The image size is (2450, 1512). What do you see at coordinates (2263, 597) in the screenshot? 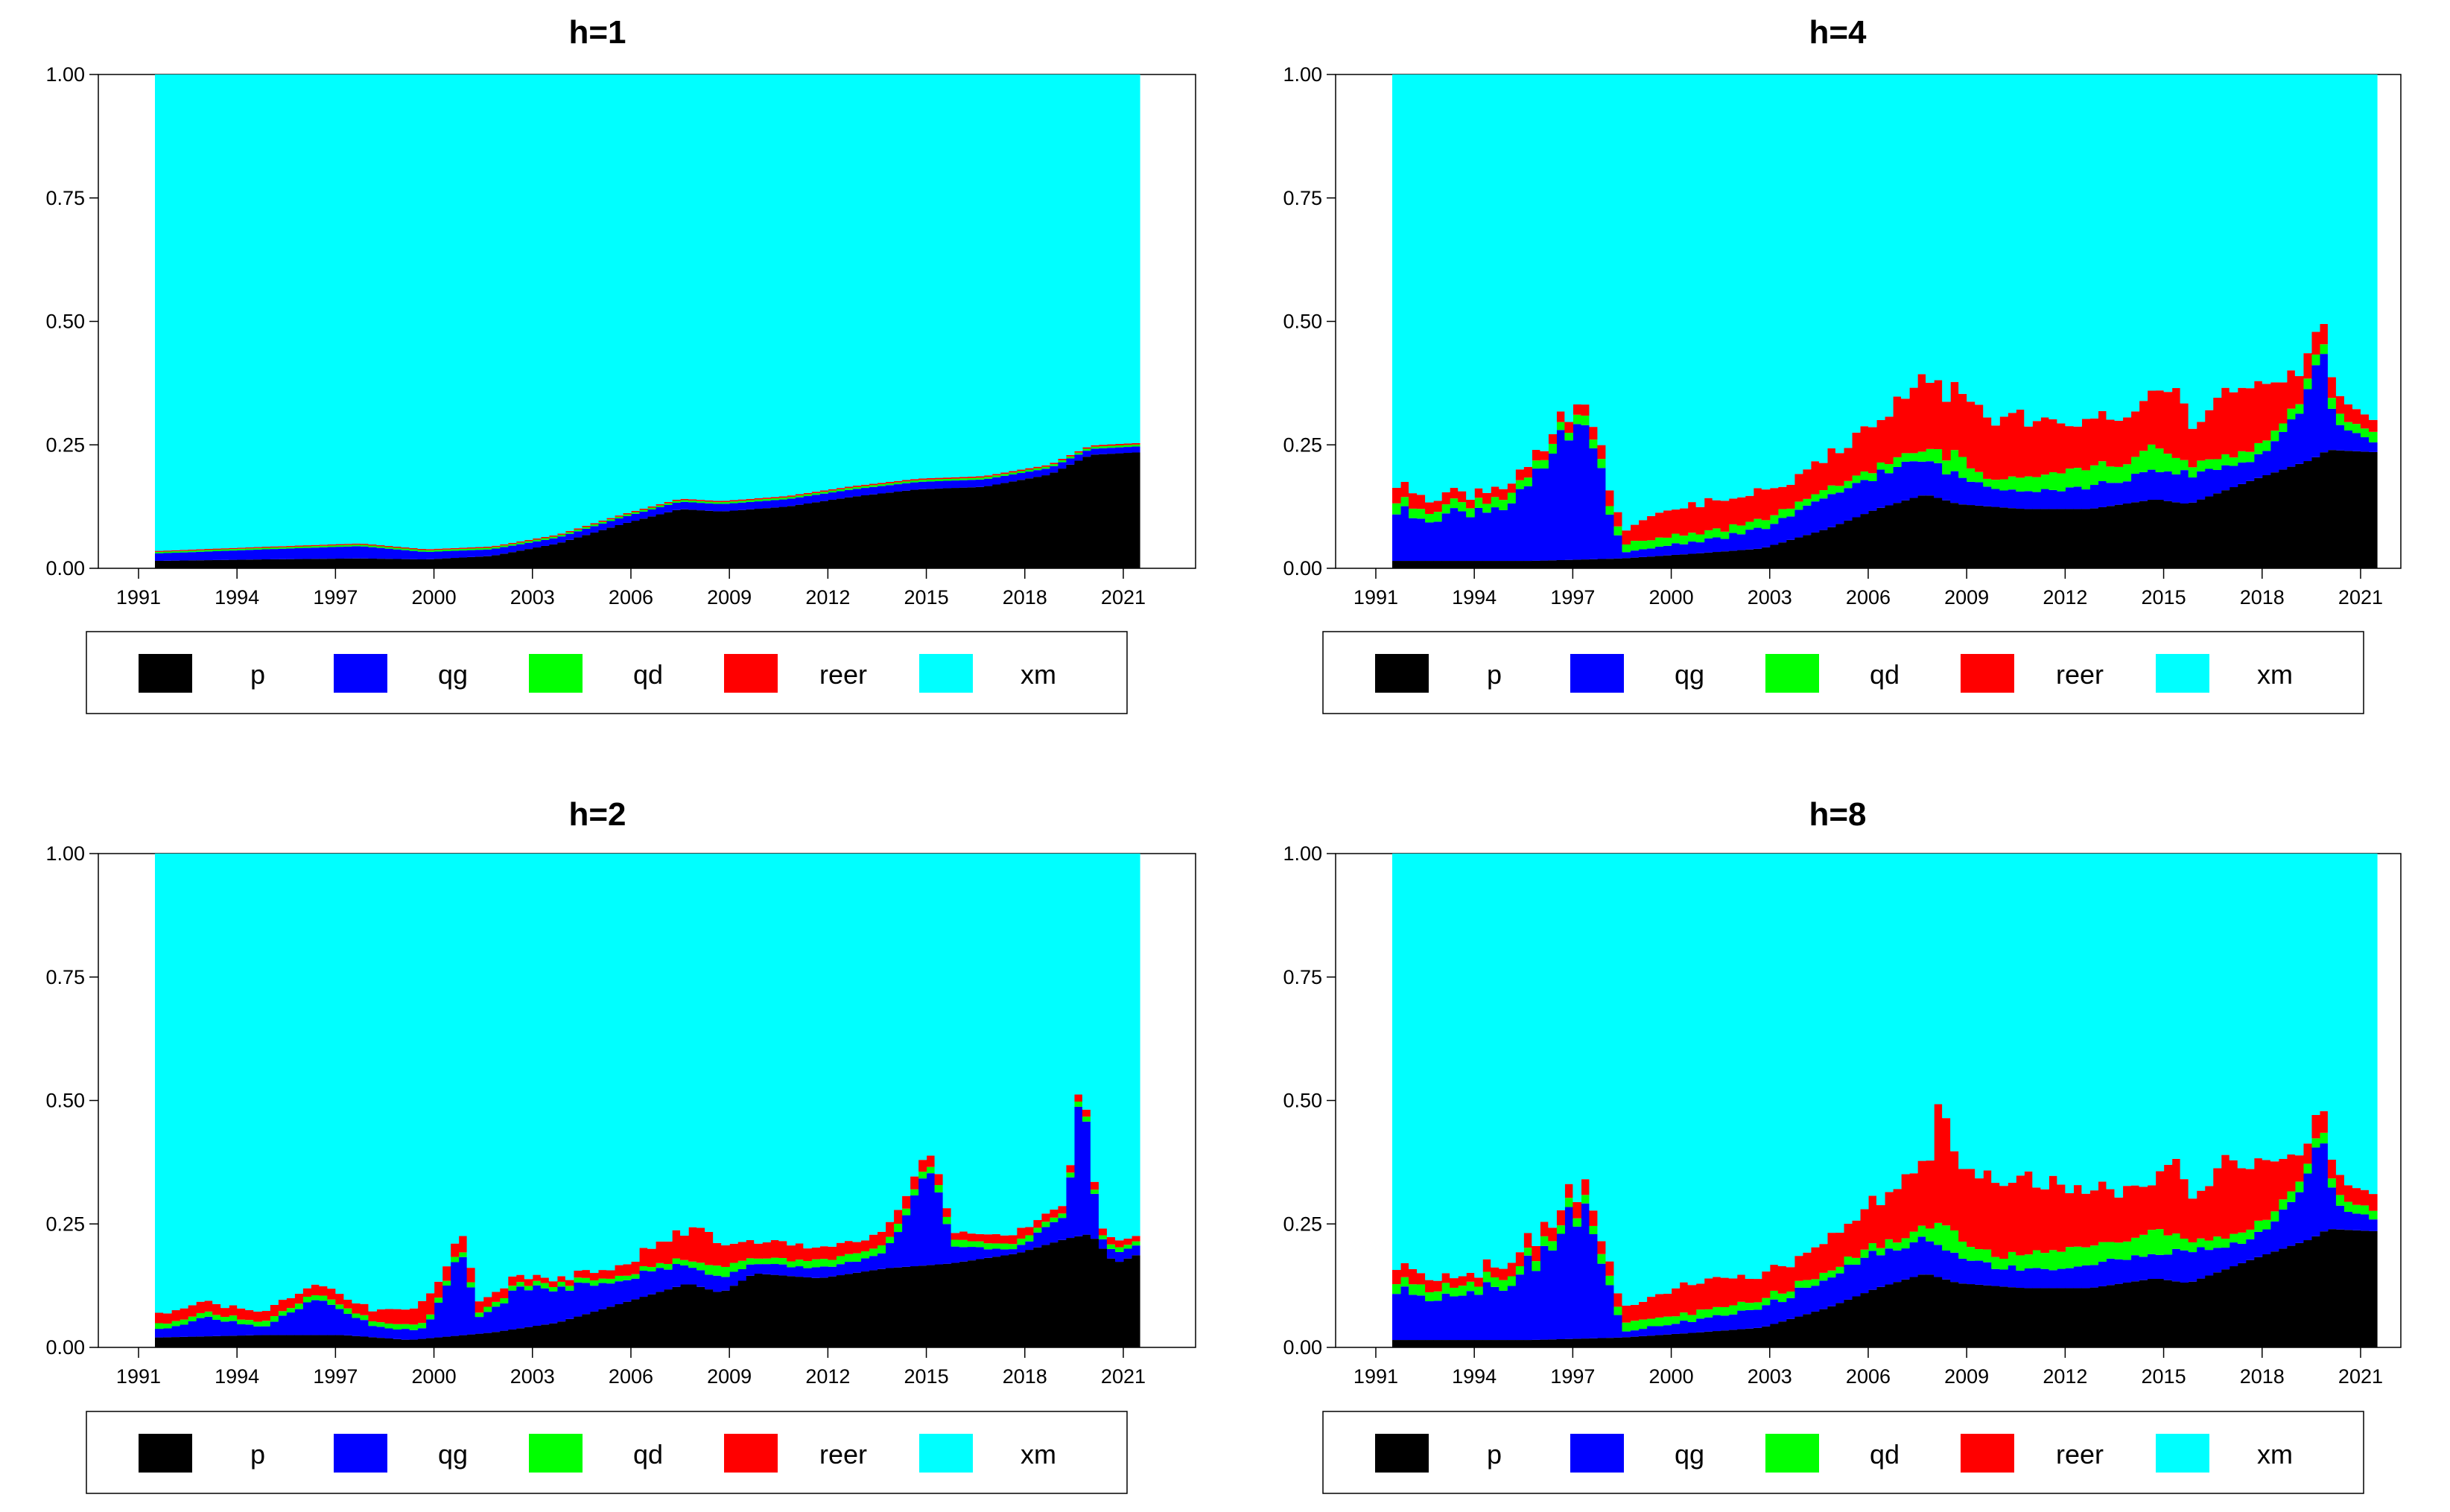
I see `x-tick-label: 2018` at bounding box center [2263, 597].